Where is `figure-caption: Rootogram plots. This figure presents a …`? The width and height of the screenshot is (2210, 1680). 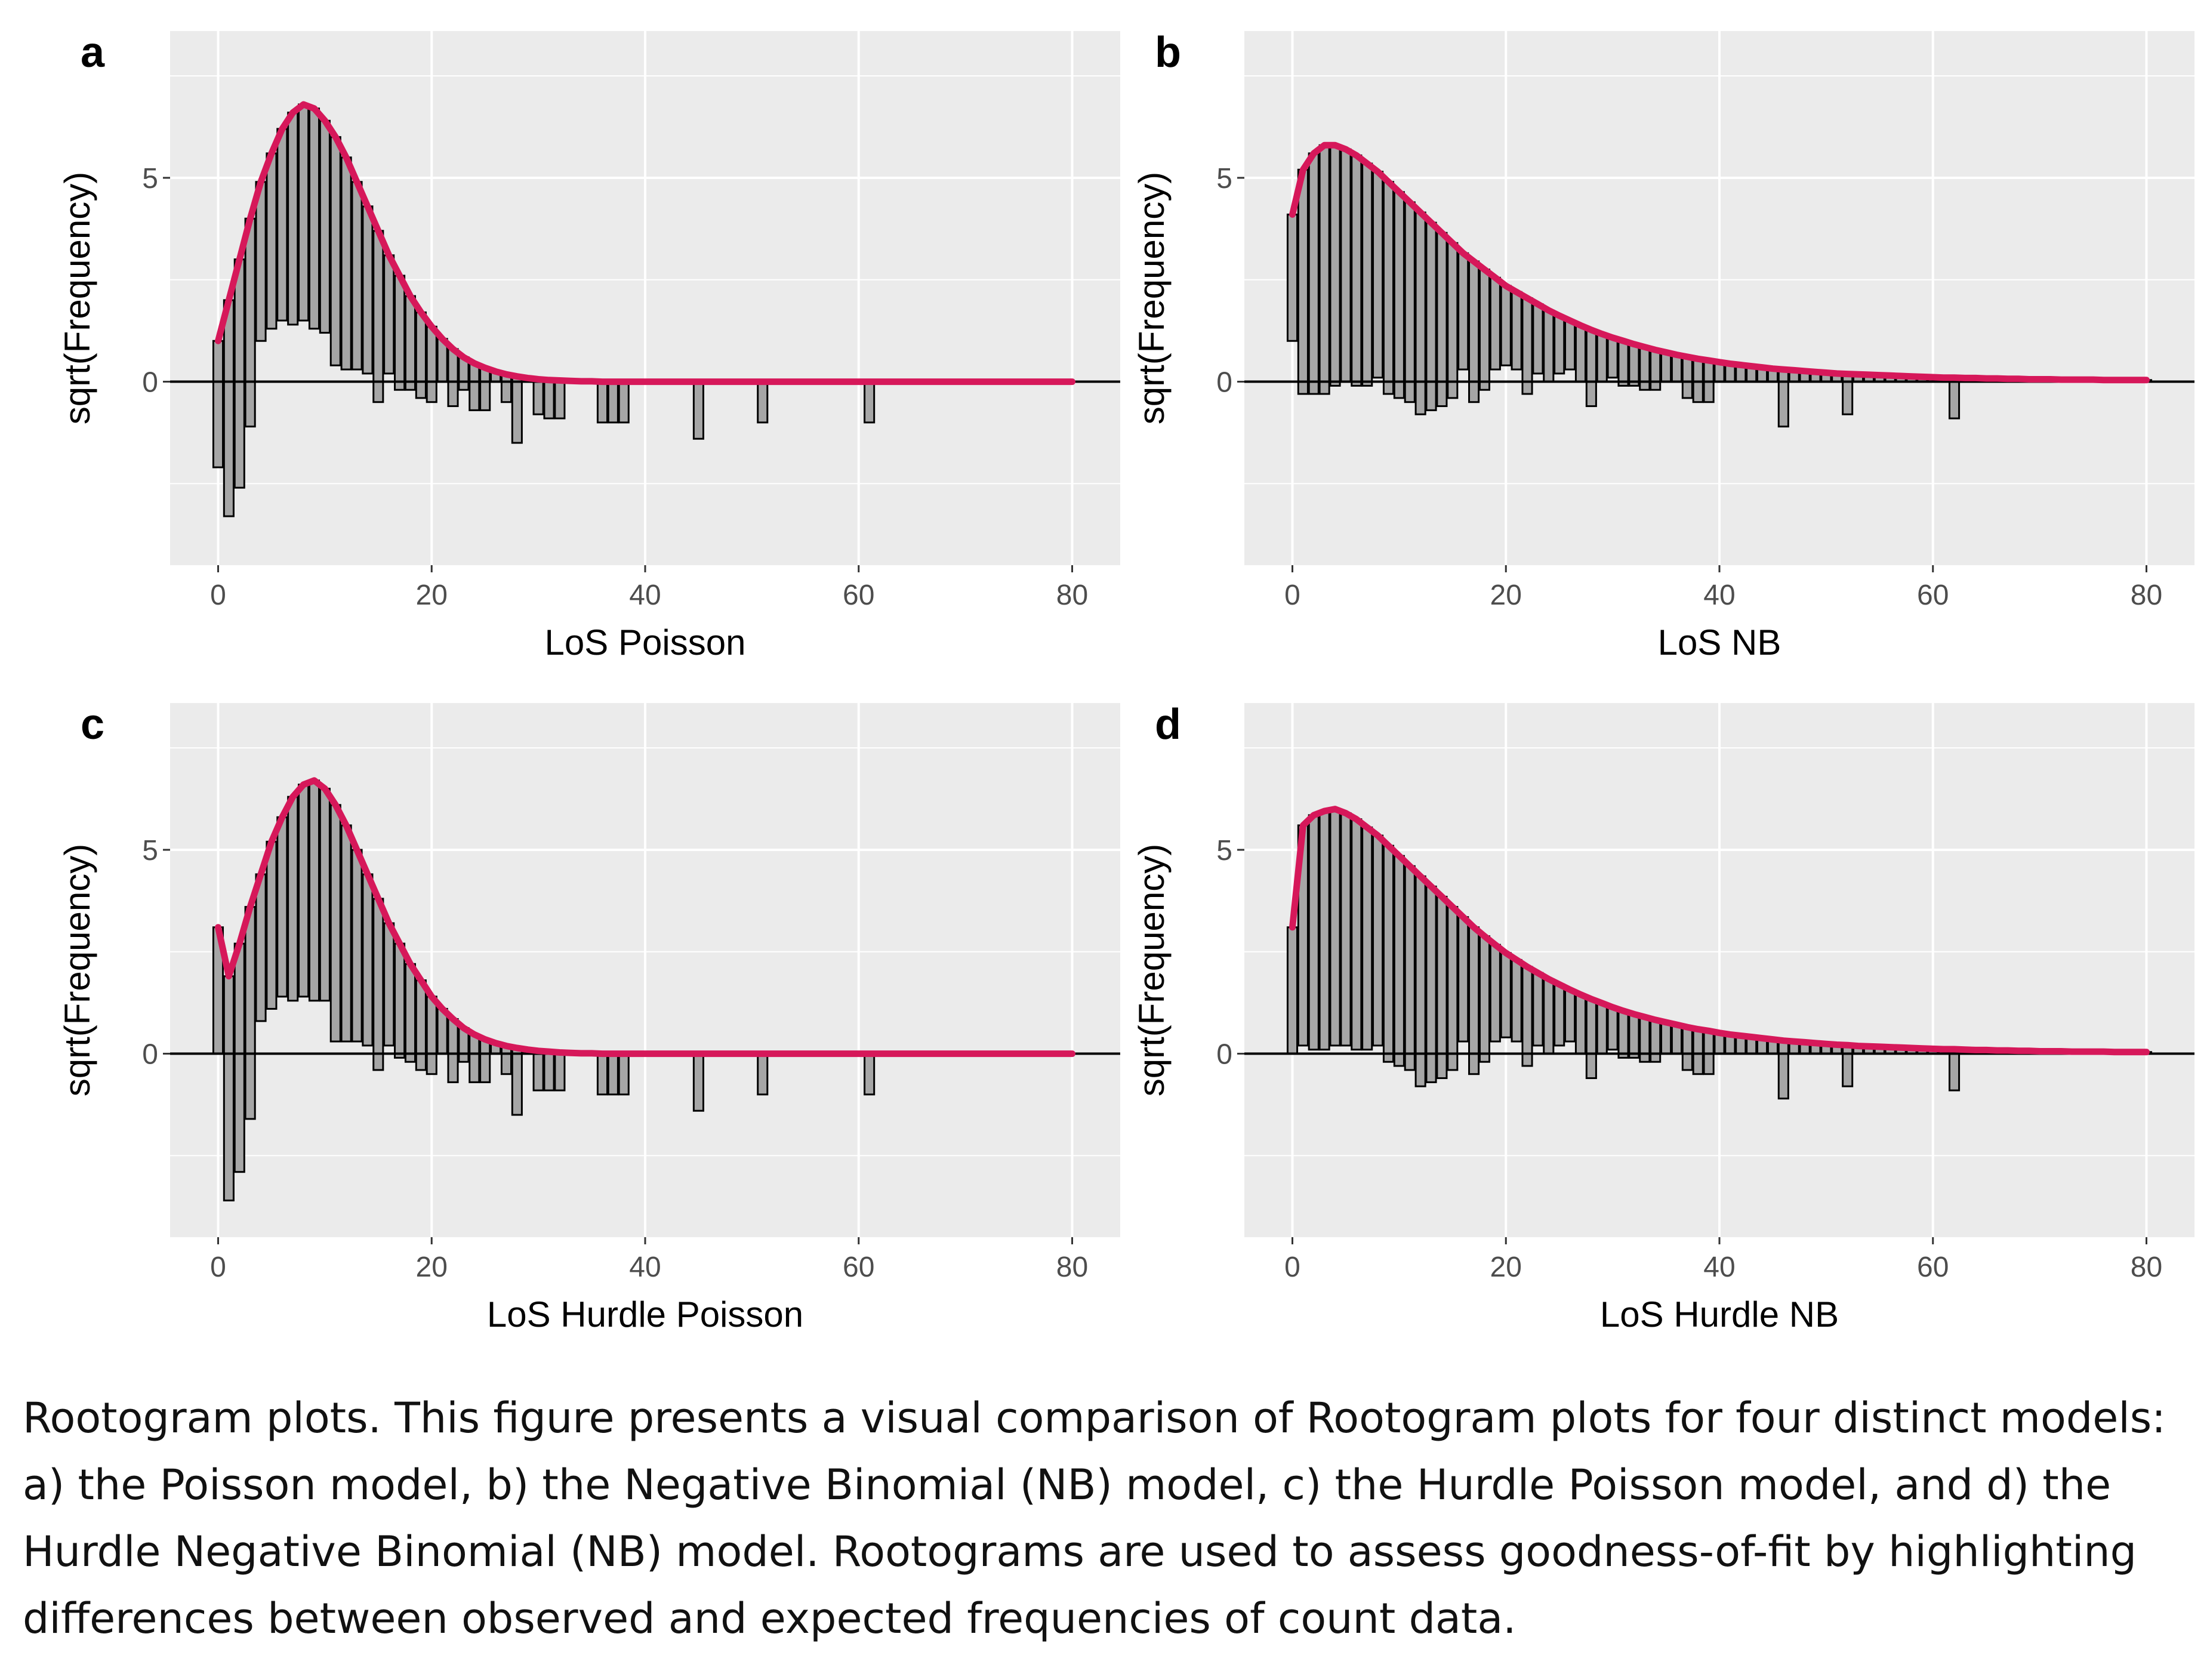 figure-caption: Rootogram plots. This figure presents a … is located at coordinates (1094, 1518).